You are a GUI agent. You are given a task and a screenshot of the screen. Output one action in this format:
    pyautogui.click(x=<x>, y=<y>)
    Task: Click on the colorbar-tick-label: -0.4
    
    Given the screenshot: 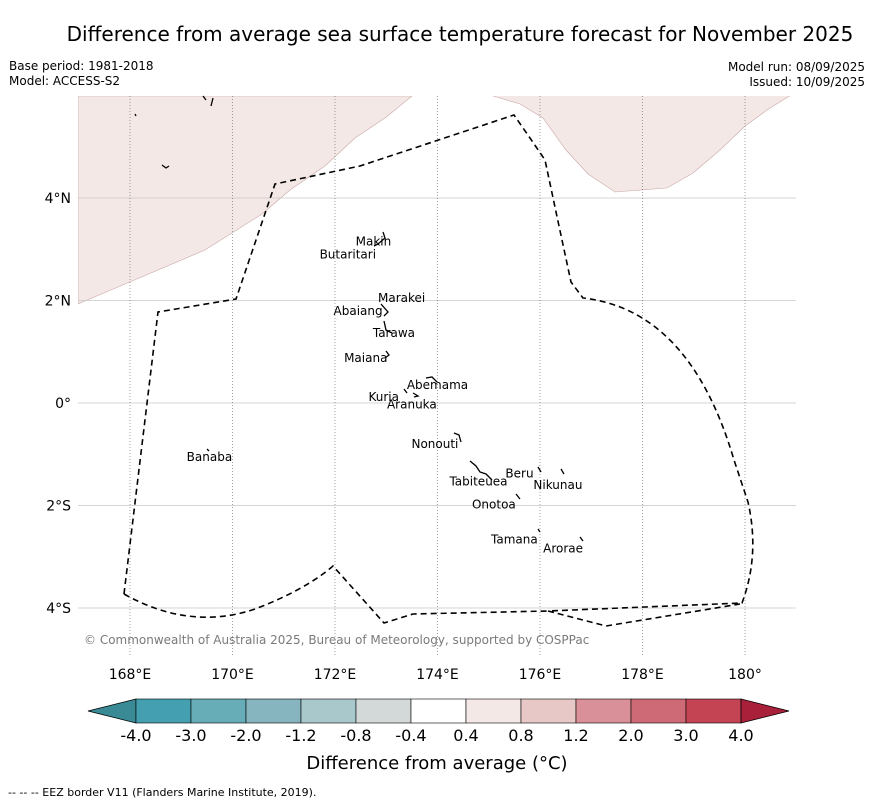 What is the action you would take?
    pyautogui.click(x=410, y=735)
    